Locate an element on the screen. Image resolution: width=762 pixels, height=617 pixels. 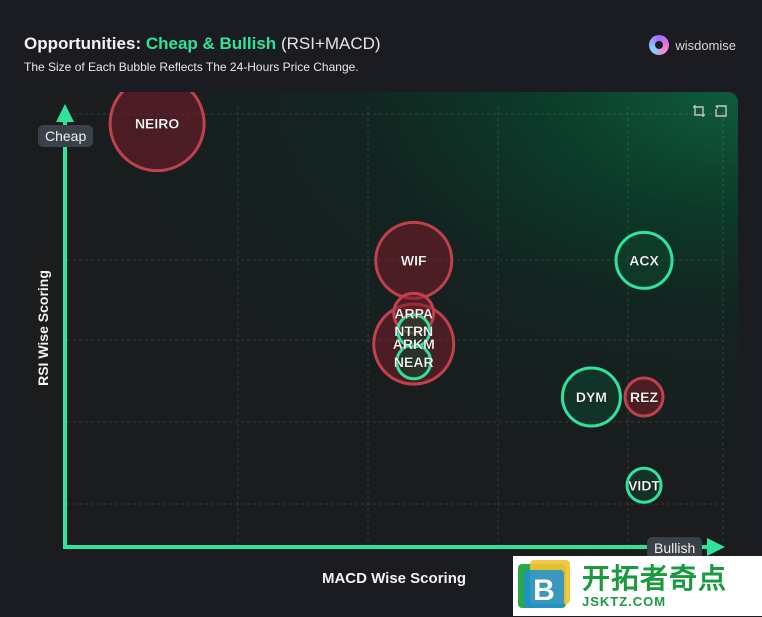
bubble-label-acx: ACX is located at coordinates (644, 260).